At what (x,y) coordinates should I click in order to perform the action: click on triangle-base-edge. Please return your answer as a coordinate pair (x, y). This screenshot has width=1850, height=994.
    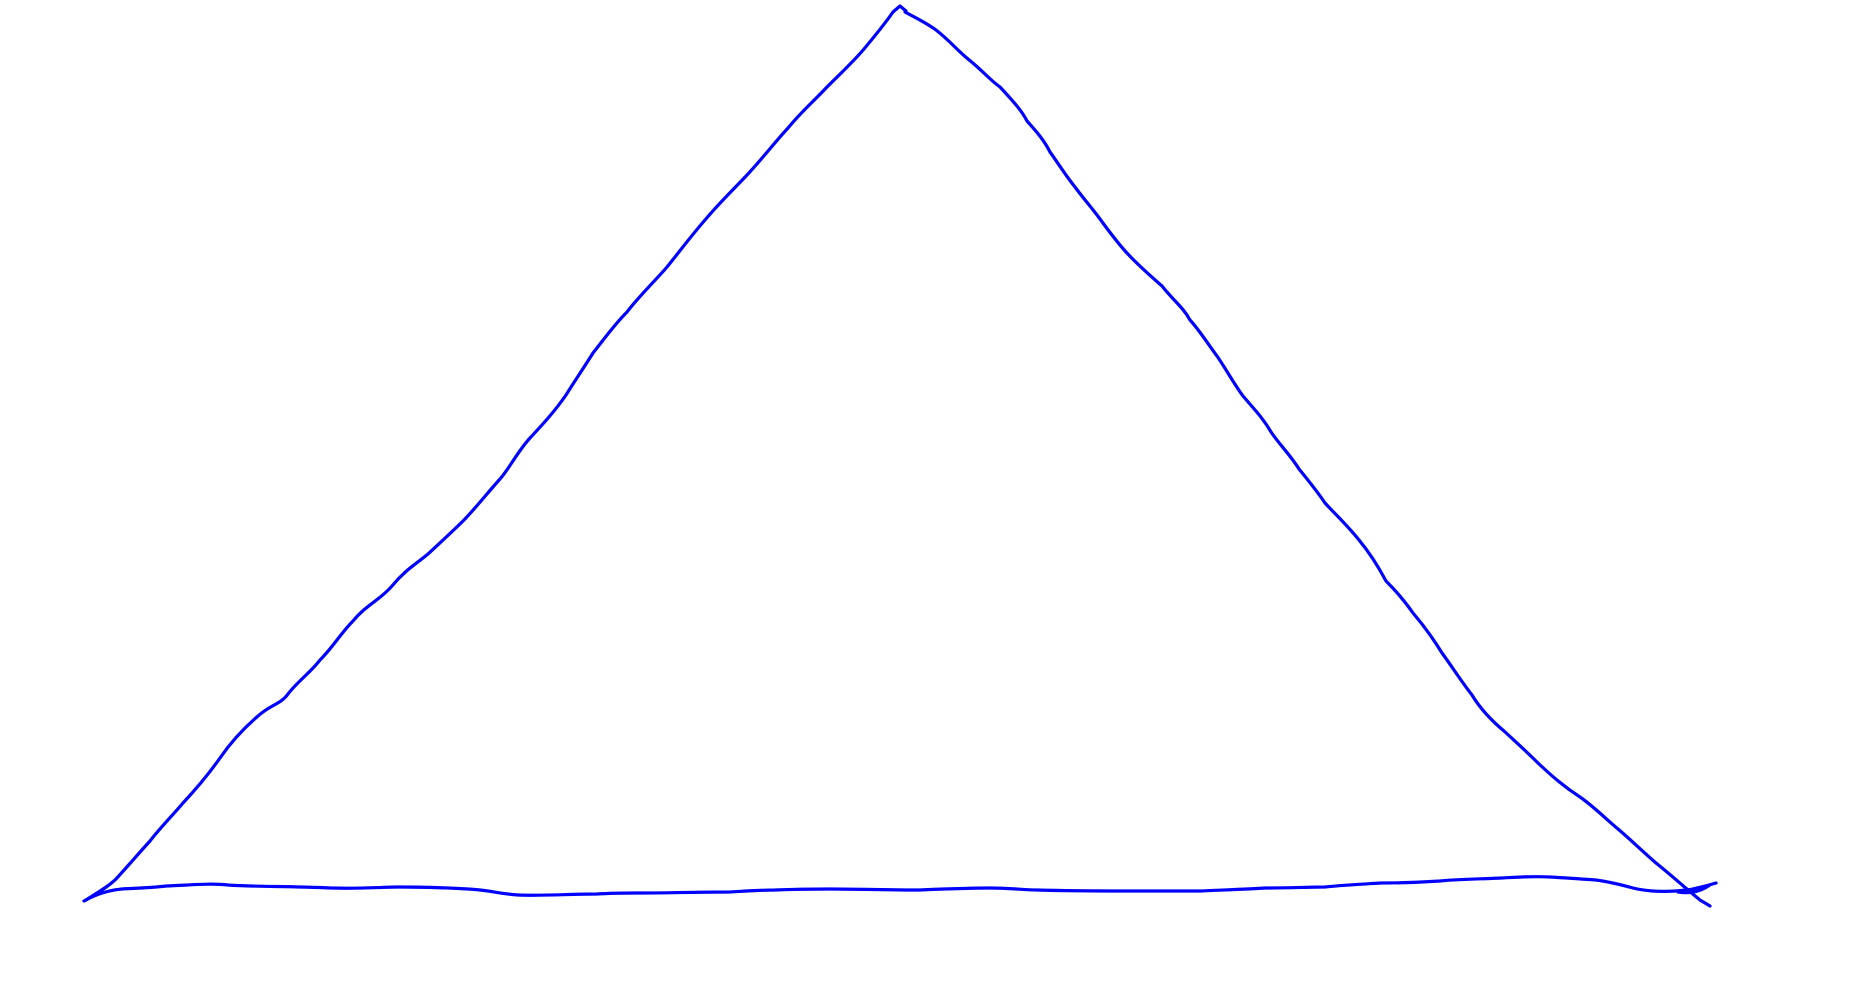
    Looking at the image, I should click on (900, 888).